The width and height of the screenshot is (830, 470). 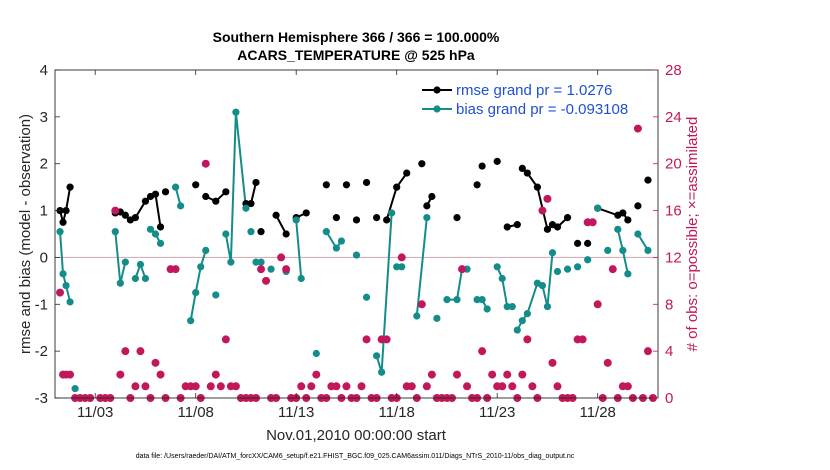 I want to click on y-axis-label-left: rmse and bias (model - observation), so click(x=25, y=234).